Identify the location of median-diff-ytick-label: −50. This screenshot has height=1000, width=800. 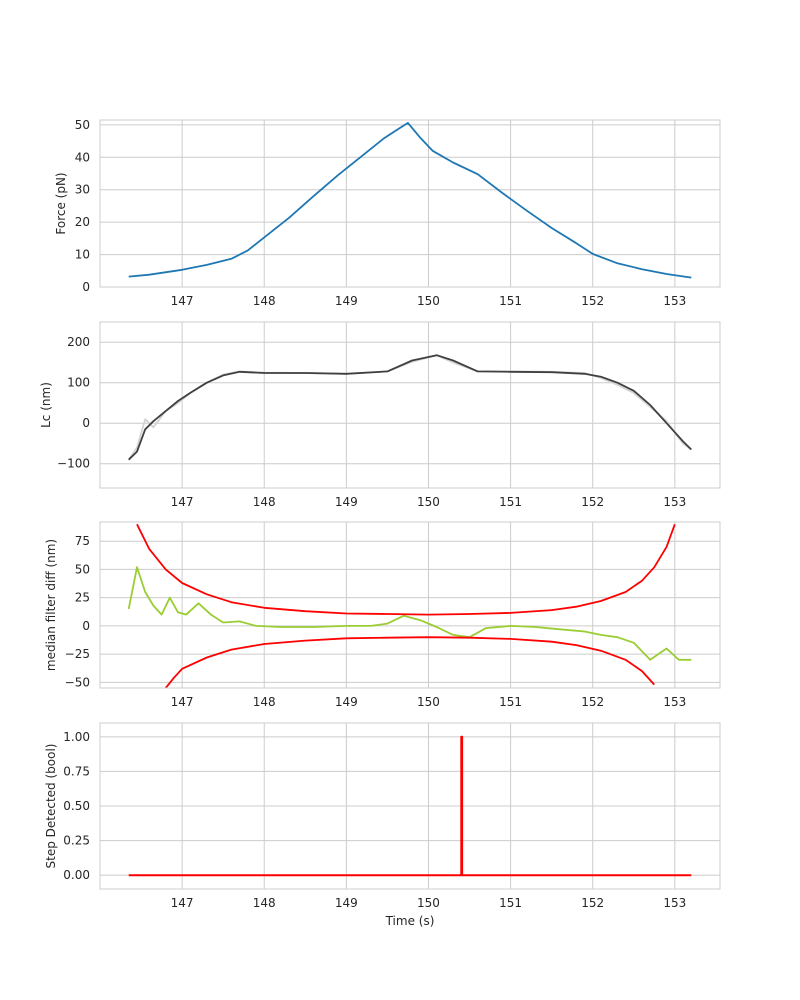
(77, 682).